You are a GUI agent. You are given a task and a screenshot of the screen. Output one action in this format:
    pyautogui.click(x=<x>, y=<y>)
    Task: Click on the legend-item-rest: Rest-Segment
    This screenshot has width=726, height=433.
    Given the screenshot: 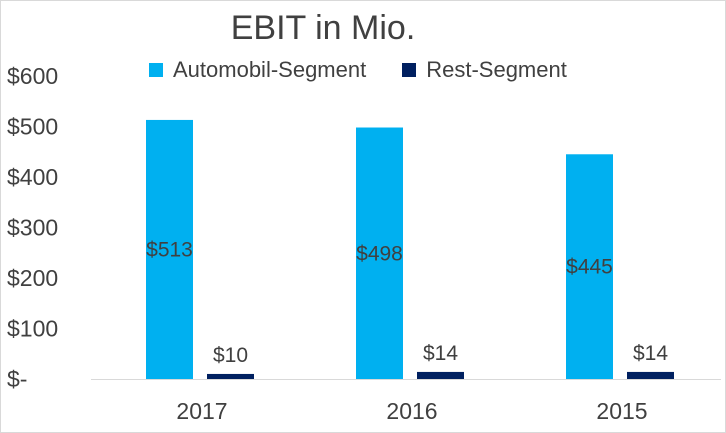 What is the action you would take?
    pyautogui.click(x=484, y=70)
    